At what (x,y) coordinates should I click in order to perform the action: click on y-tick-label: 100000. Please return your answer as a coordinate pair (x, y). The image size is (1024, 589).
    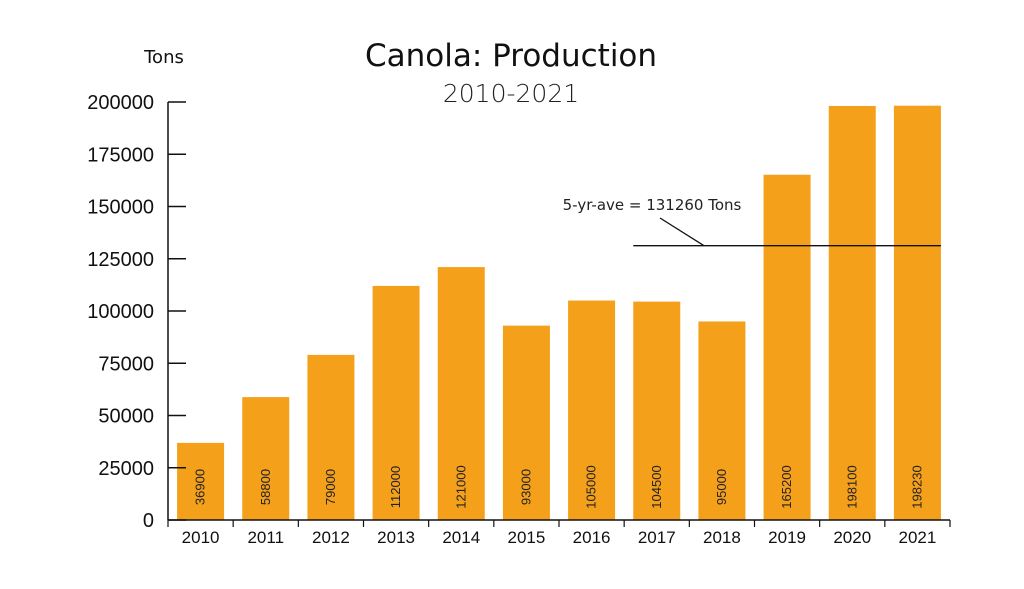
    Looking at the image, I should click on (120, 312).